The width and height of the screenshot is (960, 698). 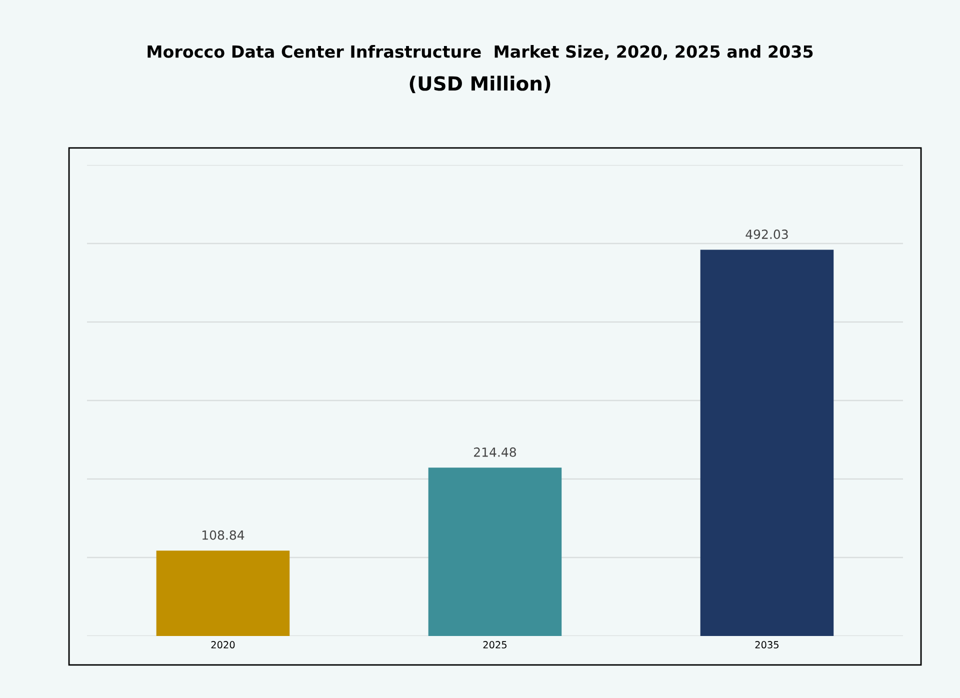 What do you see at coordinates (480, 85) in the screenshot?
I see `chart-subtitle: (USD Million)` at bounding box center [480, 85].